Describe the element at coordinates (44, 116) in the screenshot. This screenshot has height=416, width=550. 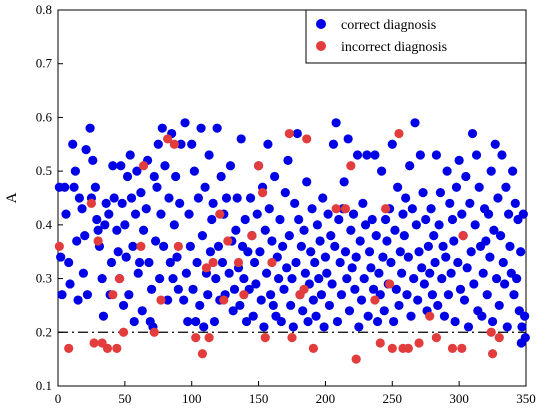
I see `y-tick-label: 0.6` at that location.